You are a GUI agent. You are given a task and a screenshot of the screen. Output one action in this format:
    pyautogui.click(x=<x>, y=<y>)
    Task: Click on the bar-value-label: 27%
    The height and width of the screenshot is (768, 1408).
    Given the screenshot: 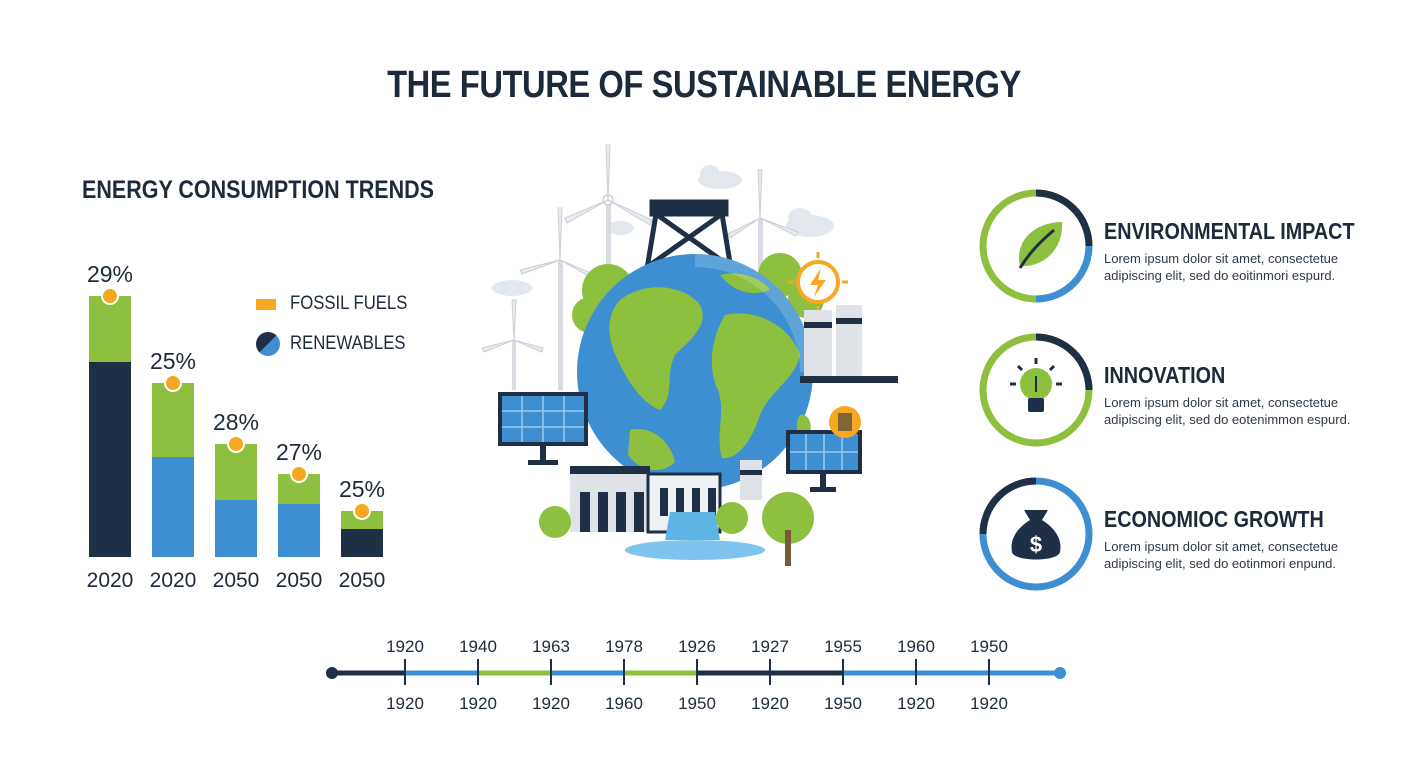 What is the action you would take?
    pyautogui.click(x=299, y=452)
    